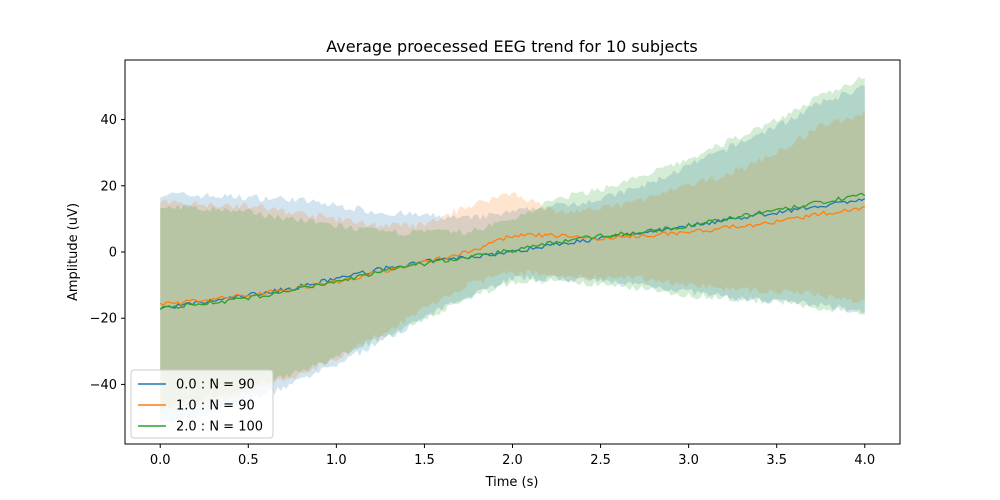 This screenshot has height=500, width=1000. What do you see at coordinates (248, 460) in the screenshot?
I see `x-tick-label: 0.5` at bounding box center [248, 460].